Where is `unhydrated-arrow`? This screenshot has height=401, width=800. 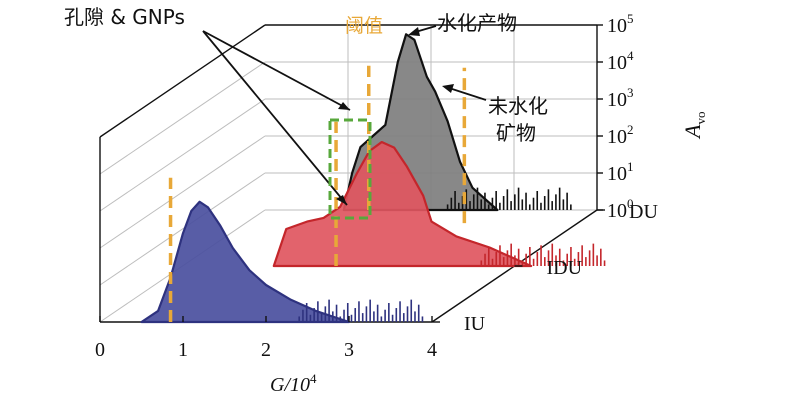 unhydrated-arrow is located at coordinates (466, 93).